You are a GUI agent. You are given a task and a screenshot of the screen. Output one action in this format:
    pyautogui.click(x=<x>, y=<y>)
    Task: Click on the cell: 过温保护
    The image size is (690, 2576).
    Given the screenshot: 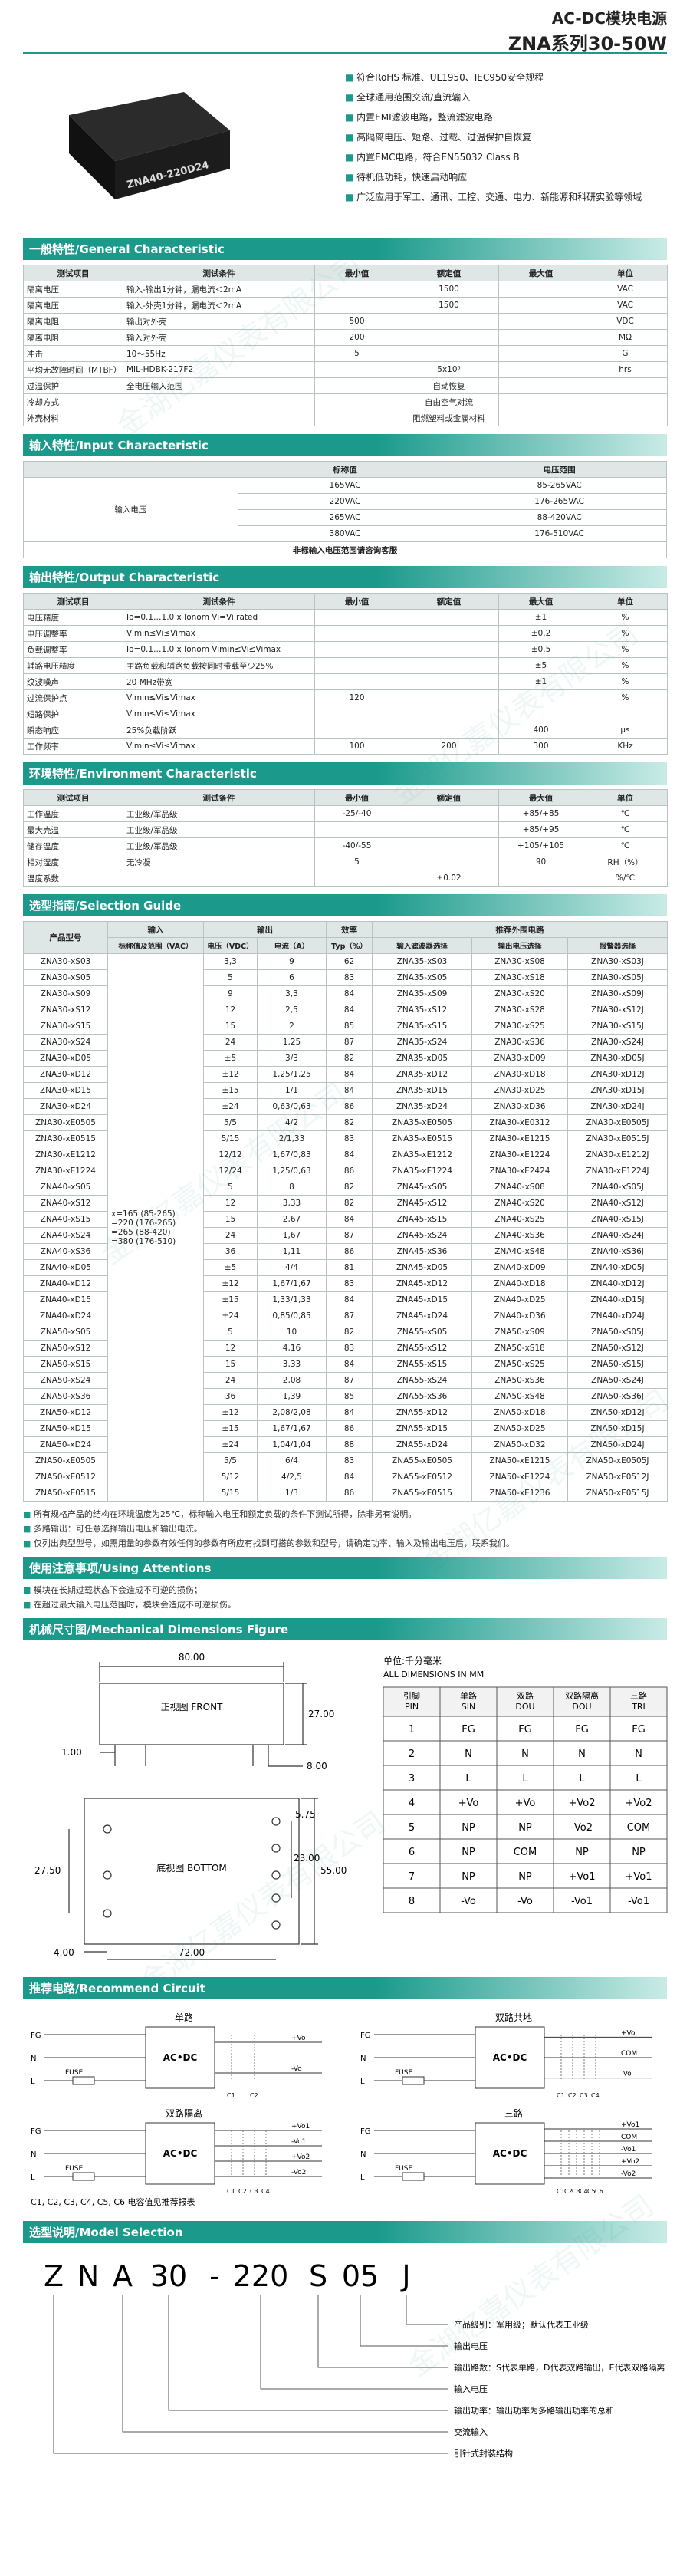 What is the action you would take?
    pyautogui.click(x=73, y=385)
    